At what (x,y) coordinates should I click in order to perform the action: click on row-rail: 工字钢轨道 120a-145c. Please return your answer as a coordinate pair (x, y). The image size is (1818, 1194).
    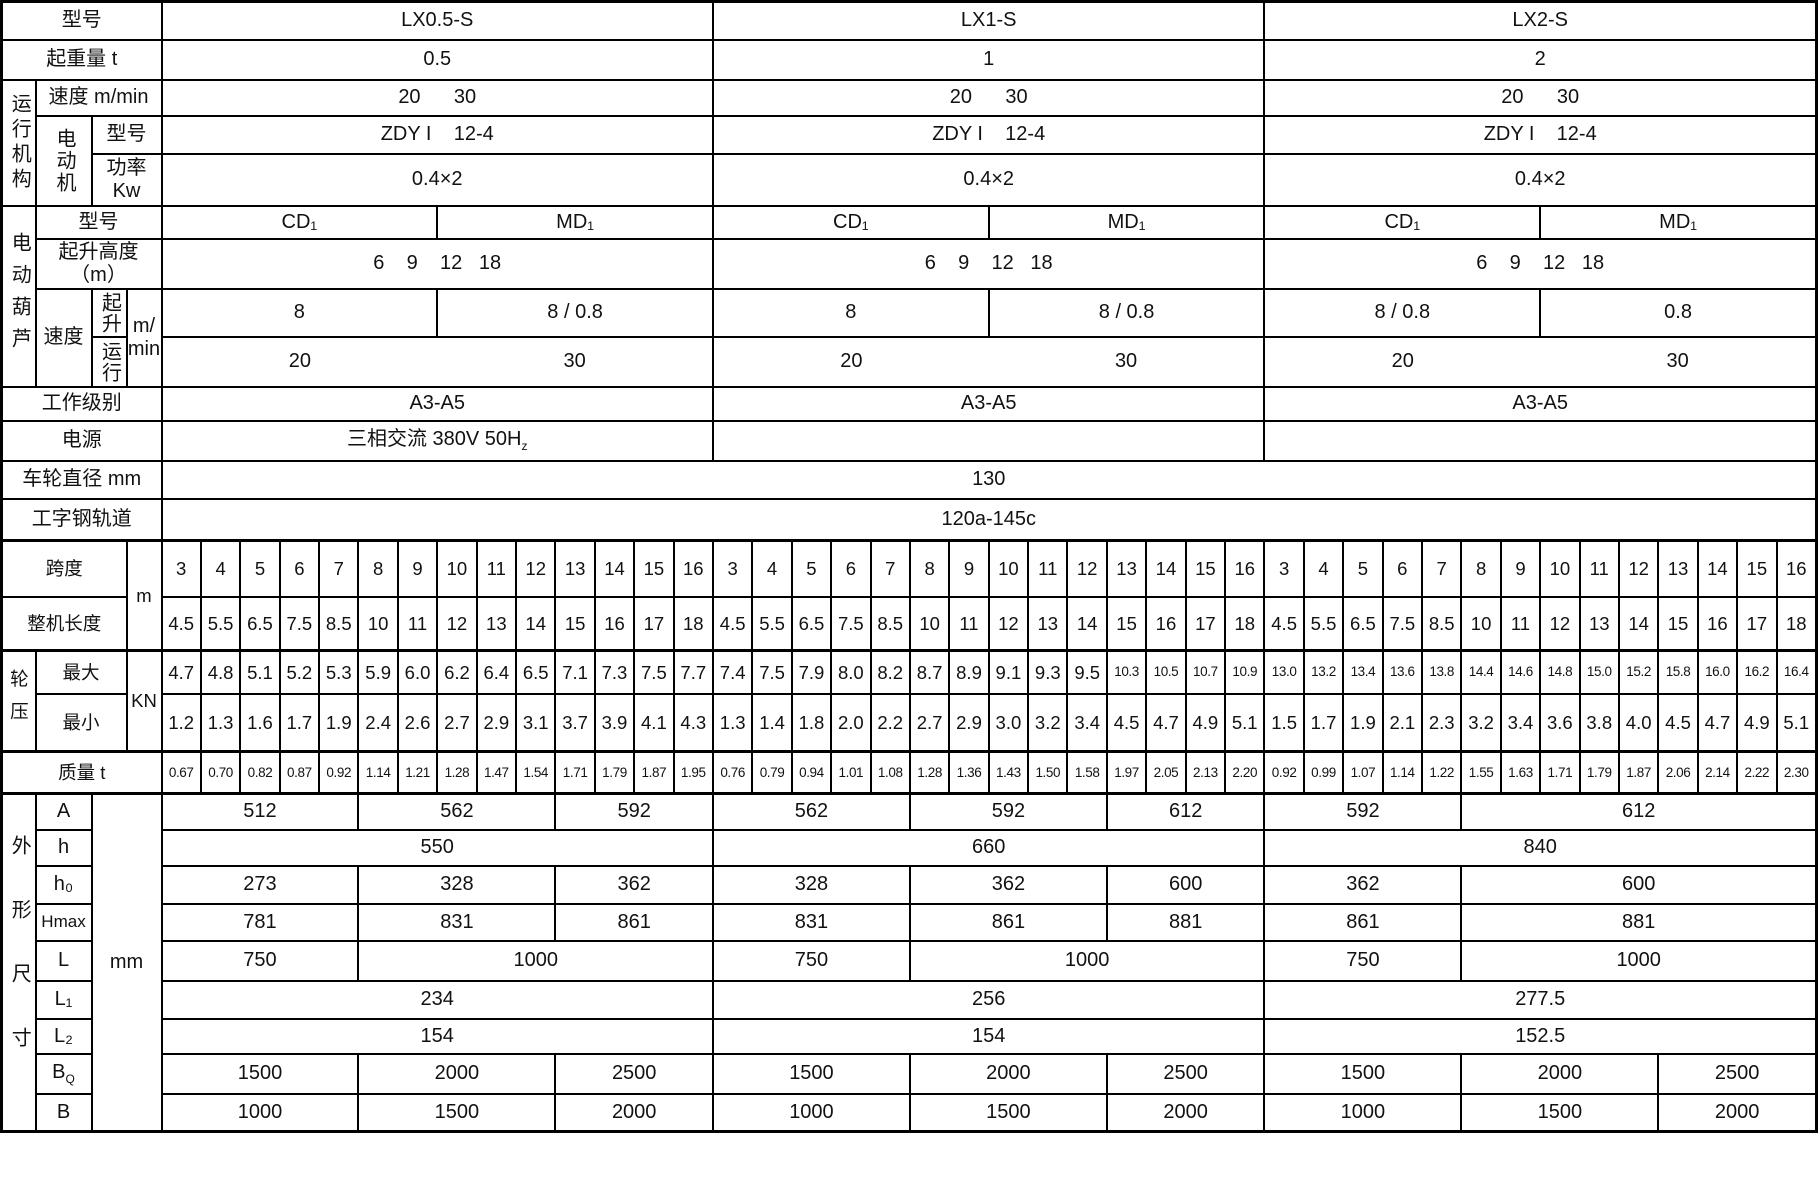
    Looking at the image, I should click on (909, 519).